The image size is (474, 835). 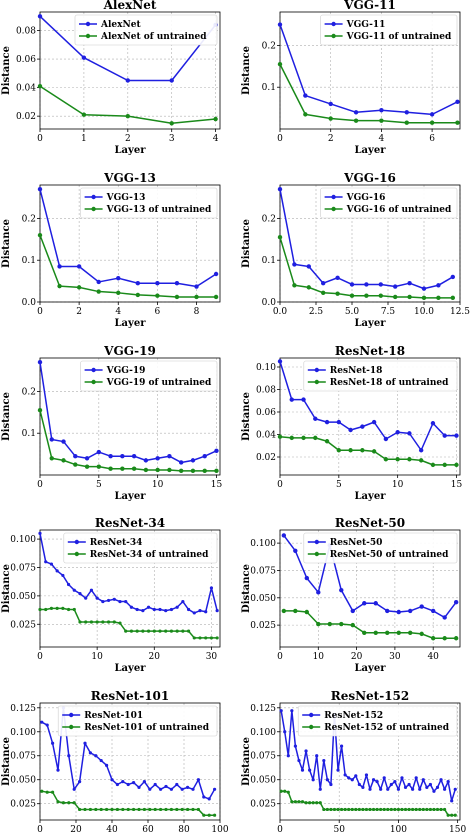 I want to click on legend-label: VGG-13, so click(x=126, y=198).